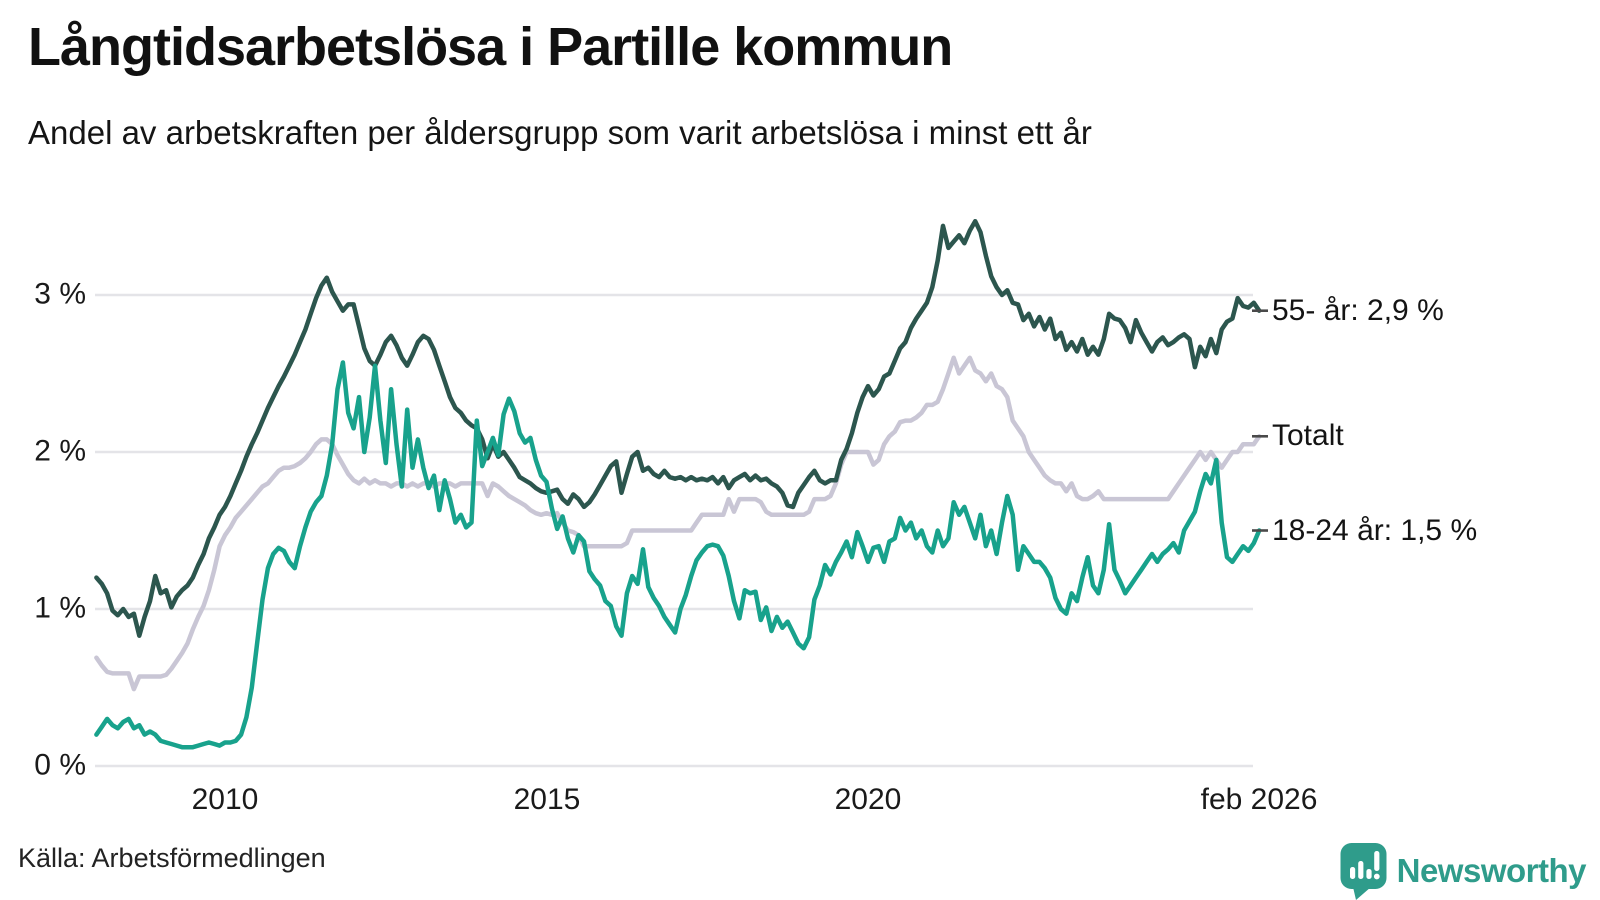  Describe the element at coordinates (60, 451) in the screenshot. I see `y-axis-tick-2: 2 %` at that location.